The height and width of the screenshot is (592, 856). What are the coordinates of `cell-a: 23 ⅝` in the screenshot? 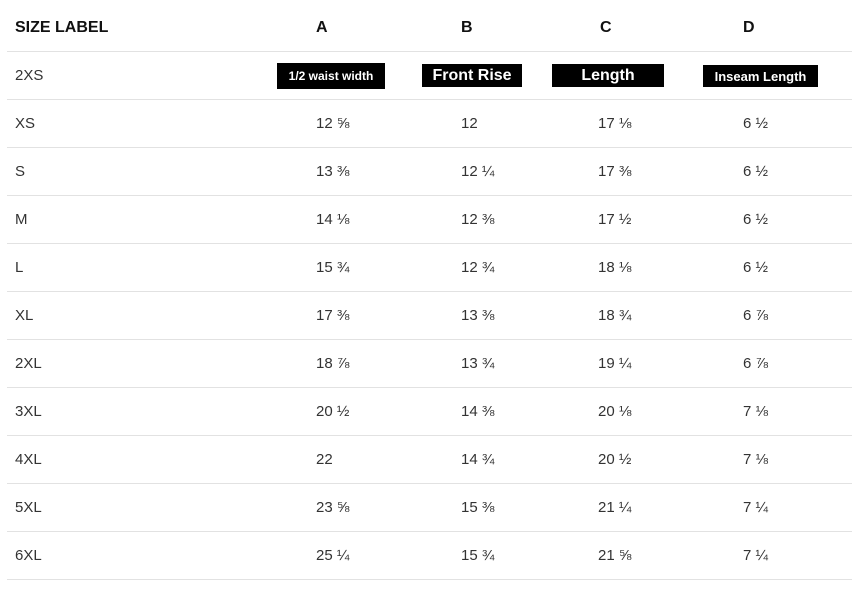 It's located at (380, 507).